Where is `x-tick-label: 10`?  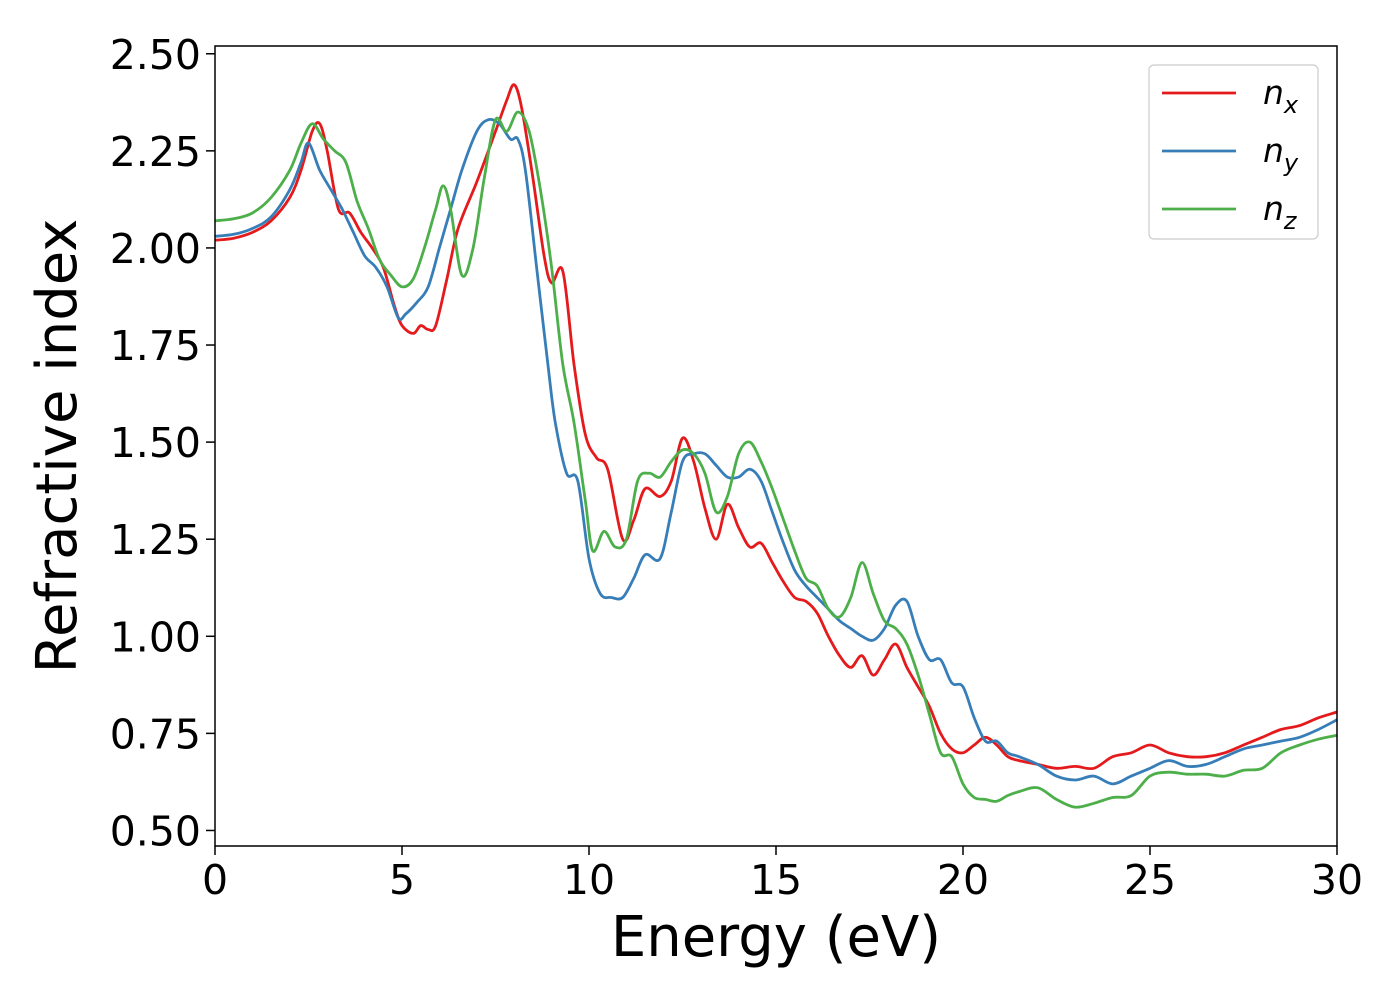
x-tick-label: 10 is located at coordinates (589, 880).